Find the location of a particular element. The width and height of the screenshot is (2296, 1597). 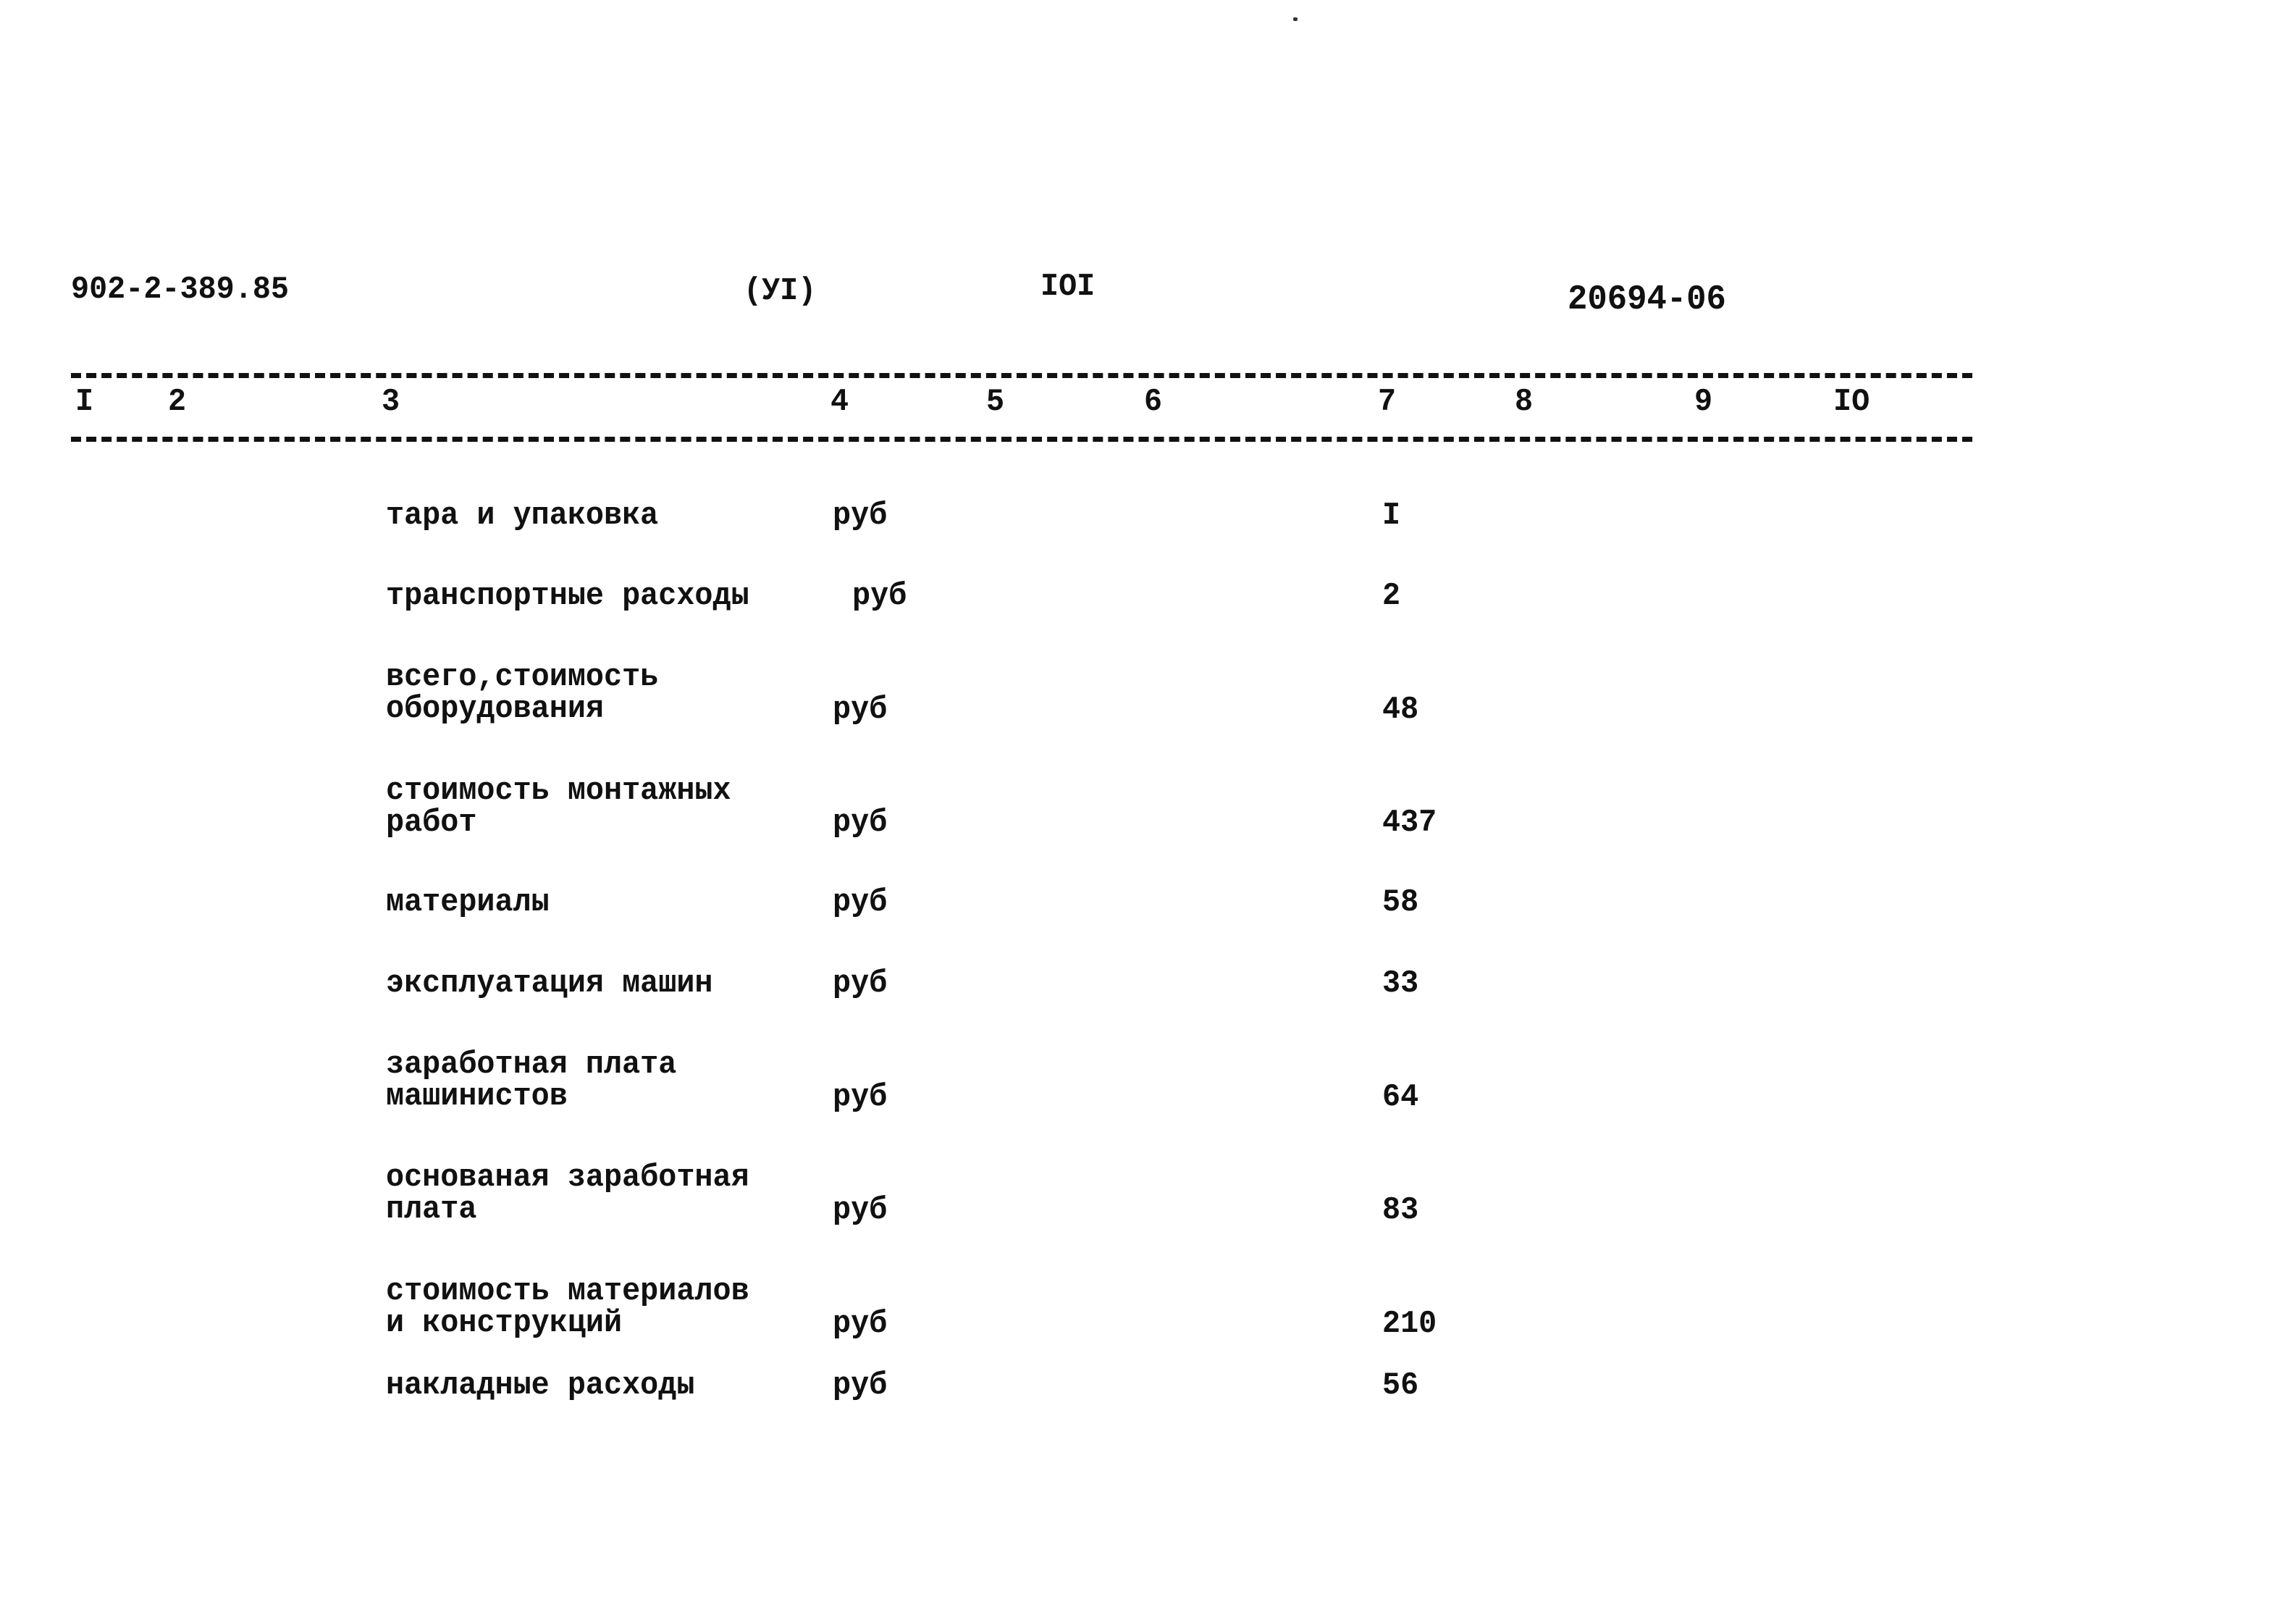

row-name: накладные расходы is located at coordinates (540, 1385).